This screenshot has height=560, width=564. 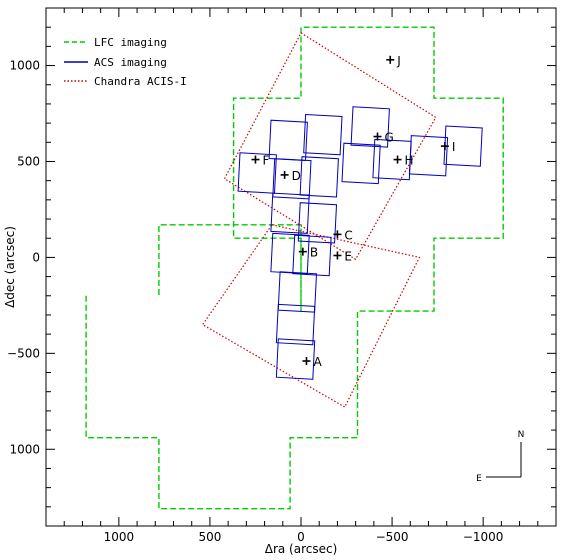 I want to click on field-label-a: A, so click(x=317, y=362).